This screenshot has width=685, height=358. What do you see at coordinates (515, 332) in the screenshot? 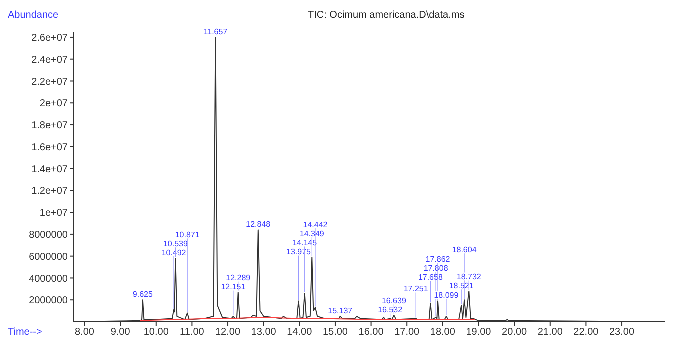
I see `x-tick-label: 20.00` at bounding box center [515, 332].